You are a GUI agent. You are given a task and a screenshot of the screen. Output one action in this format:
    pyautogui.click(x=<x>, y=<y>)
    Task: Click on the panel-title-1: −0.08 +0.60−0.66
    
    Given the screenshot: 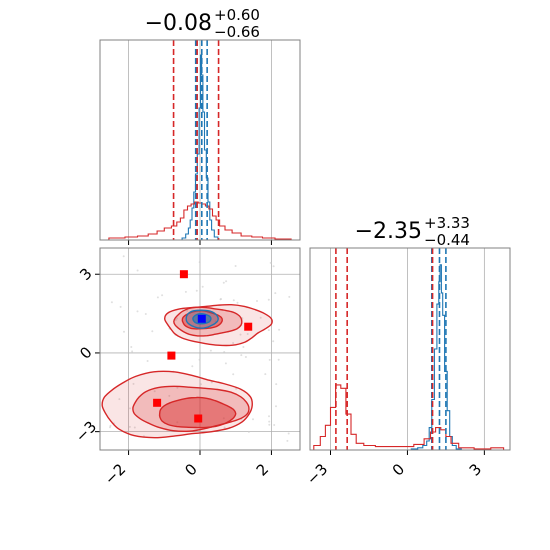 What is the action you would take?
    pyautogui.click(x=202, y=23)
    